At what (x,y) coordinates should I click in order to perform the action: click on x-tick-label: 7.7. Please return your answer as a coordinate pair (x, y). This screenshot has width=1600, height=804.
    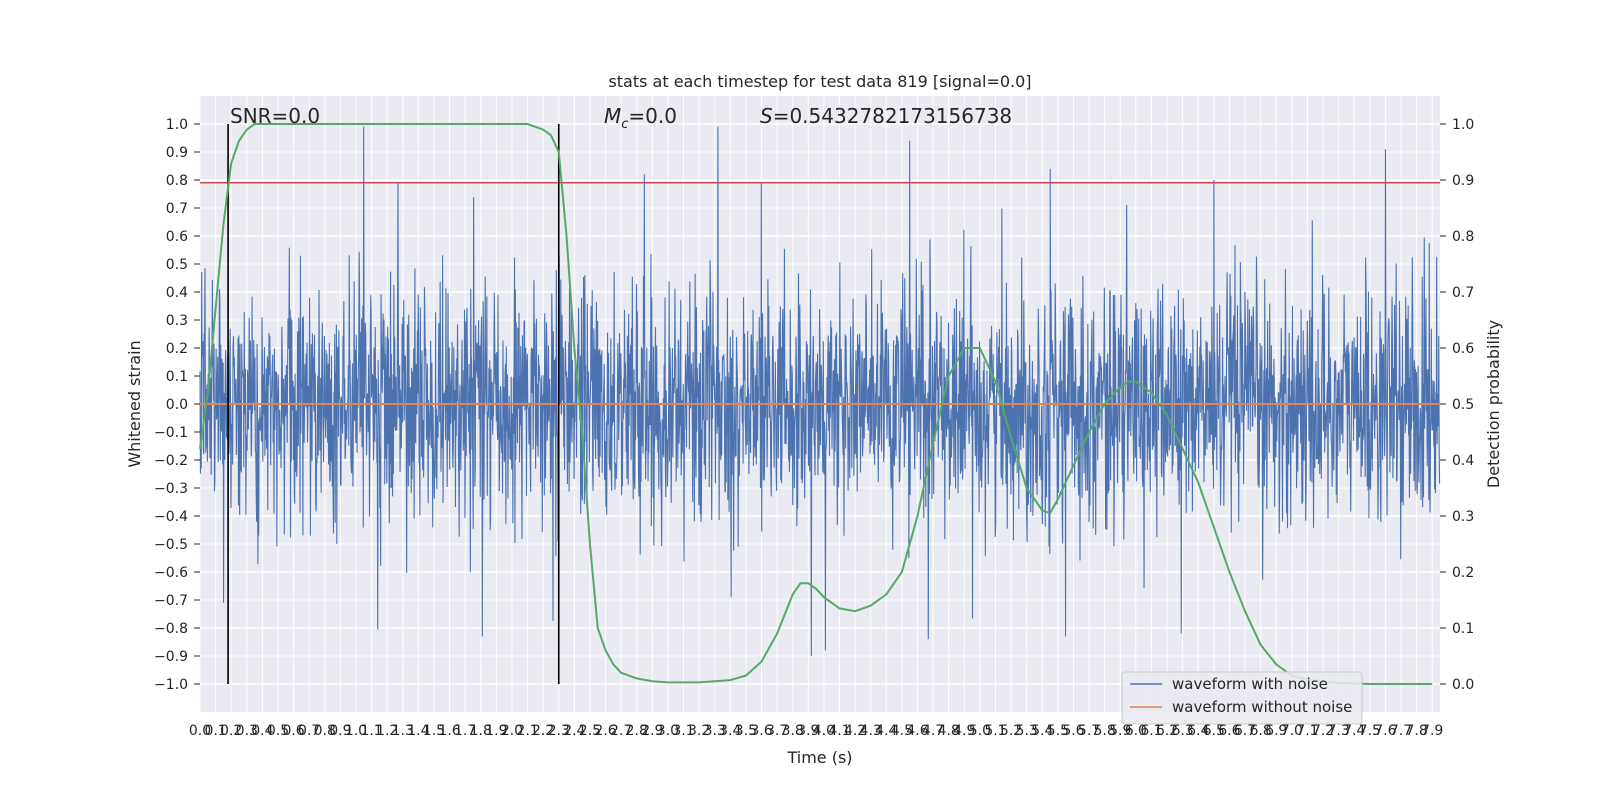
    Looking at the image, I should click on (1401, 731).